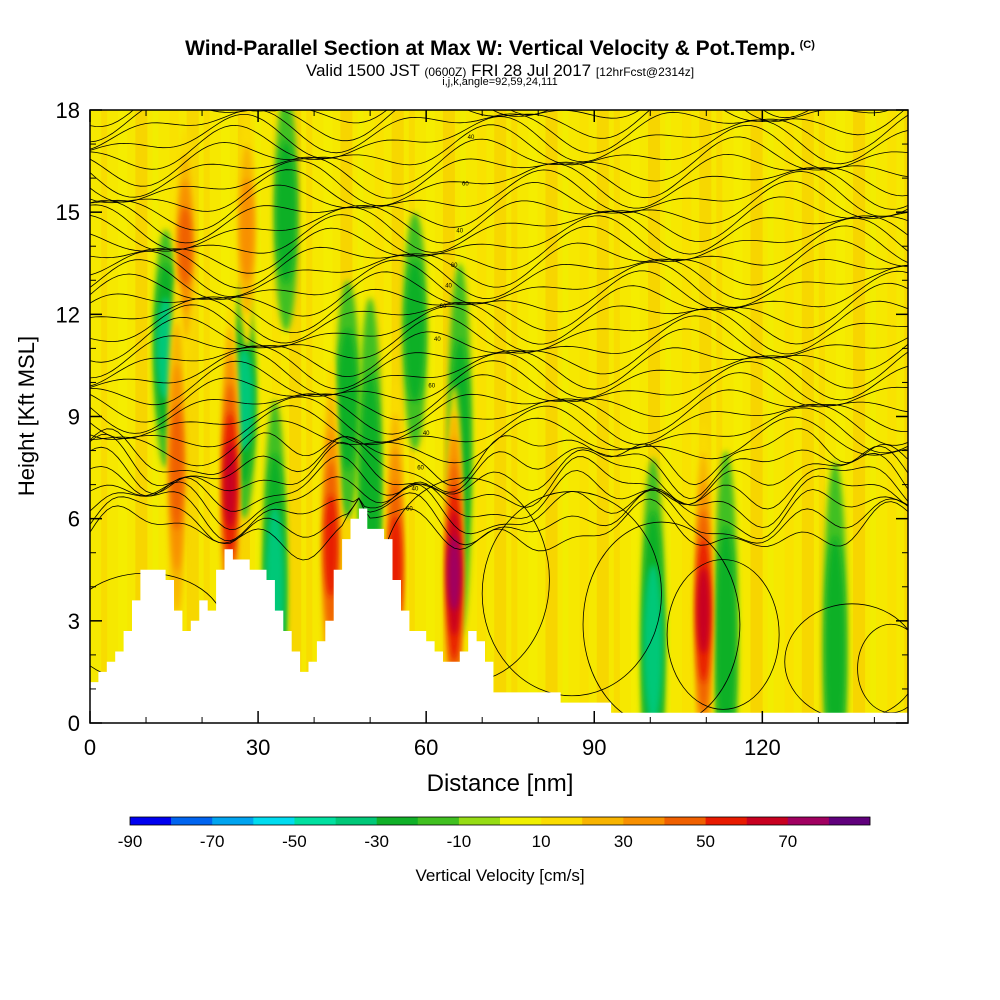 The image size is (1000, 1000). Describe the element at coordinates (645, 72) in the screenshot. I see `subtitle-fcst: [12hrFcst@2314z]` at that location.